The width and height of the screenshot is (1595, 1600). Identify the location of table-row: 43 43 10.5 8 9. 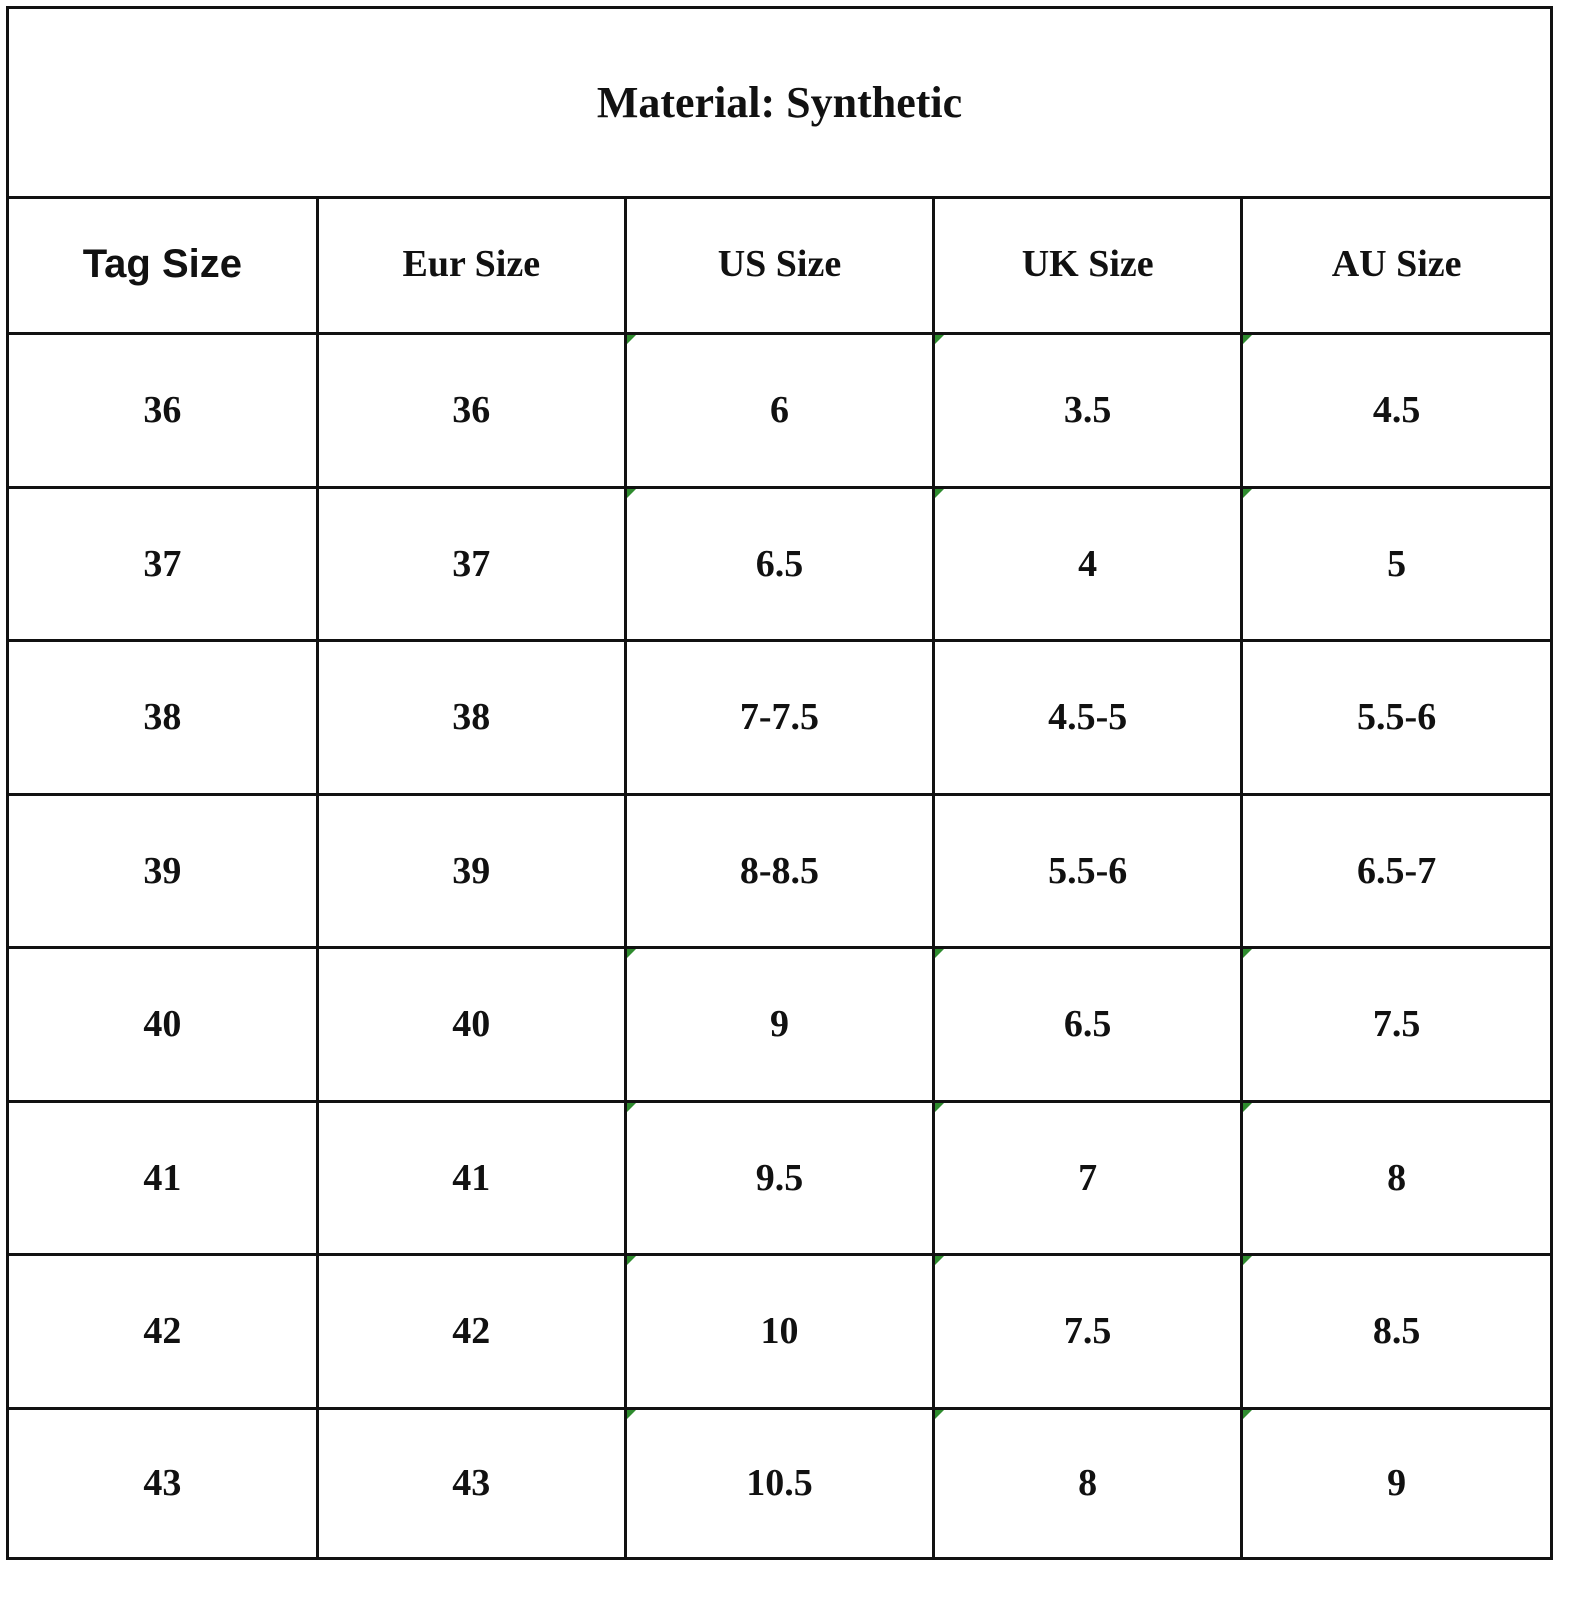
(779, 1481).